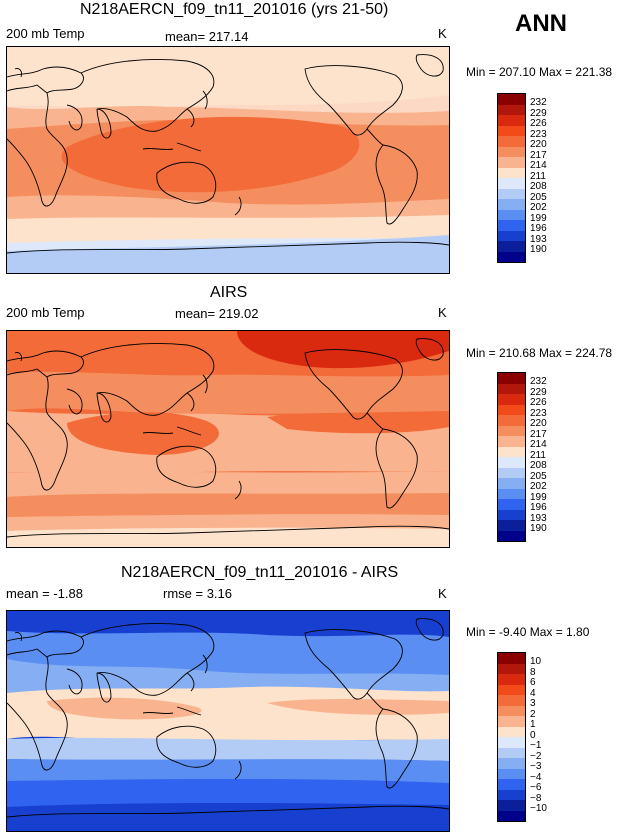  Describe the element at coordinates (228, 795) in the screenshot. I see `band-south-polar` at that location.